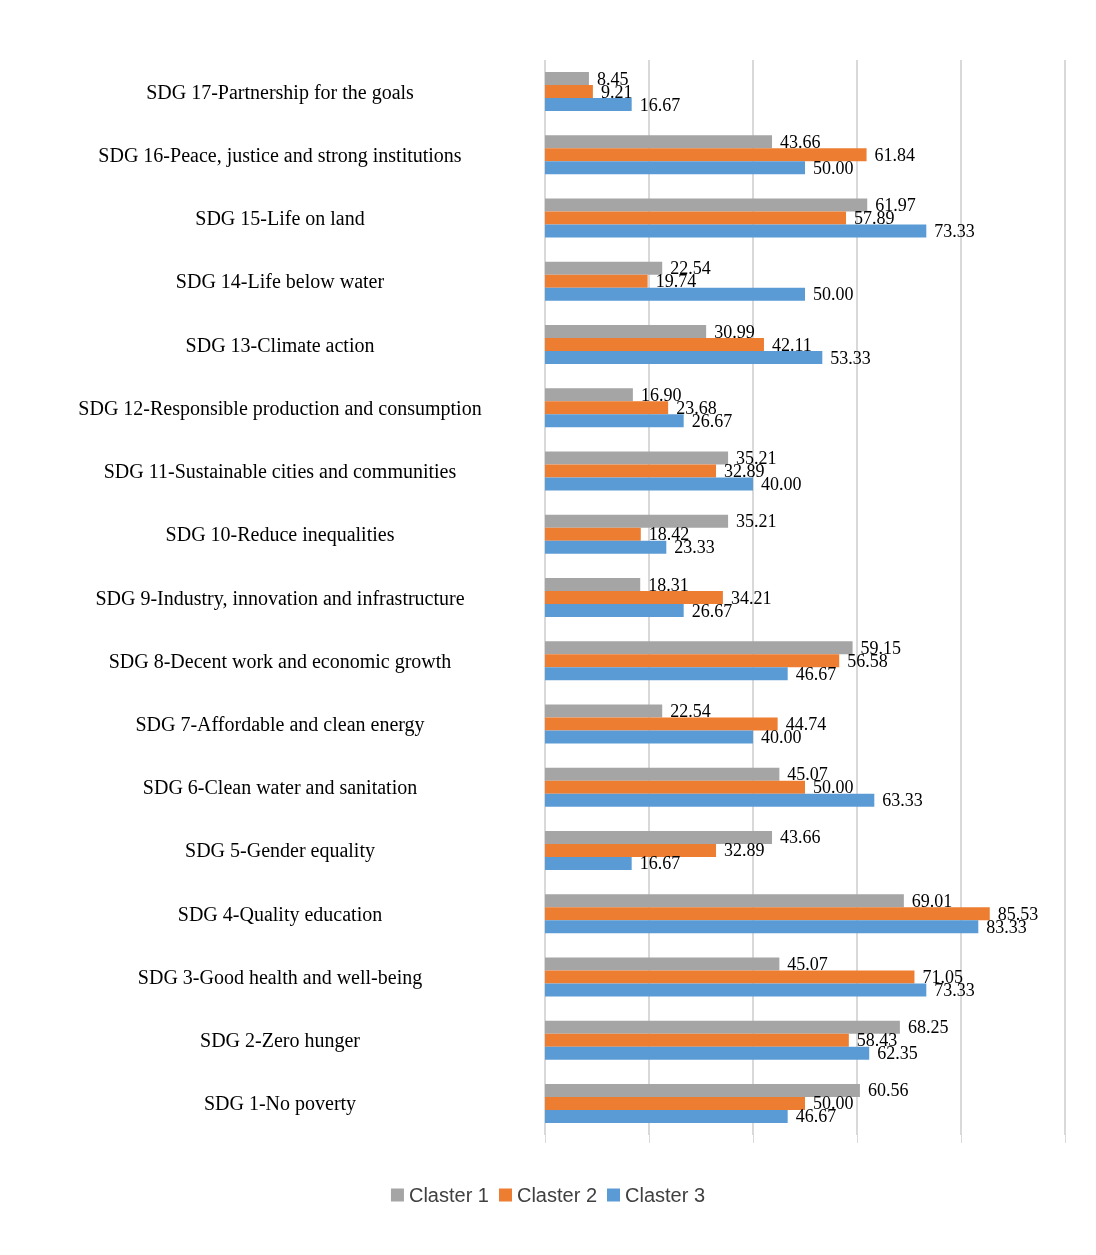 The width and height of the screenshot is (1096, 1255). What do you see at coordinates (807, 963) in the screenshot?
I see `data-label: 45.07` at bounding box center [807, 963].